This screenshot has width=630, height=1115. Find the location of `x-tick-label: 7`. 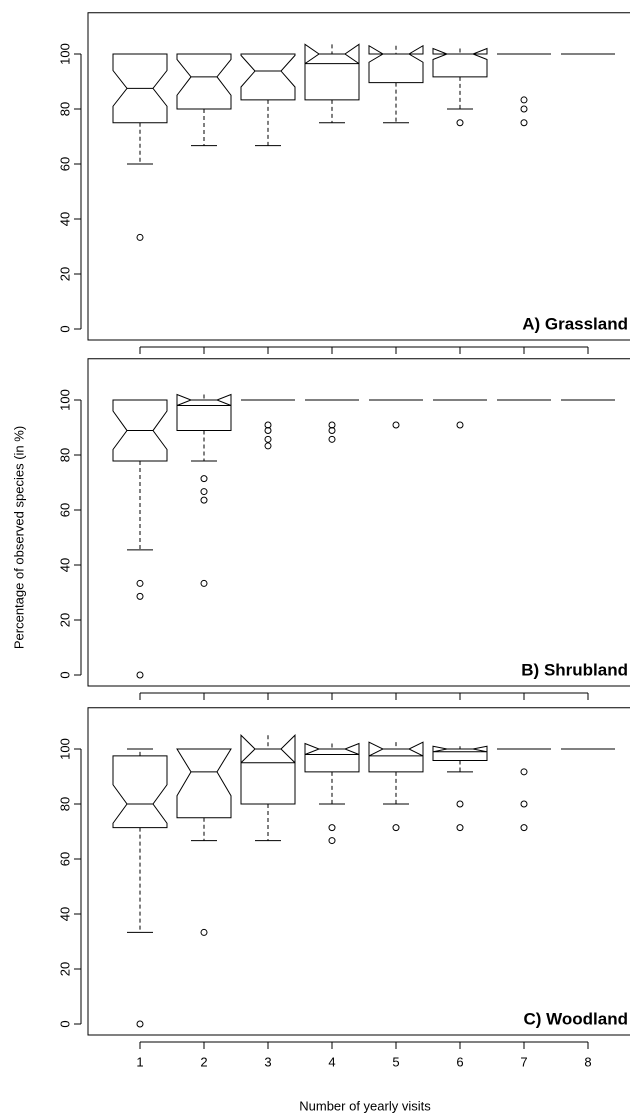

x-tick-label: 7 is located at coordinates (523, 1061).